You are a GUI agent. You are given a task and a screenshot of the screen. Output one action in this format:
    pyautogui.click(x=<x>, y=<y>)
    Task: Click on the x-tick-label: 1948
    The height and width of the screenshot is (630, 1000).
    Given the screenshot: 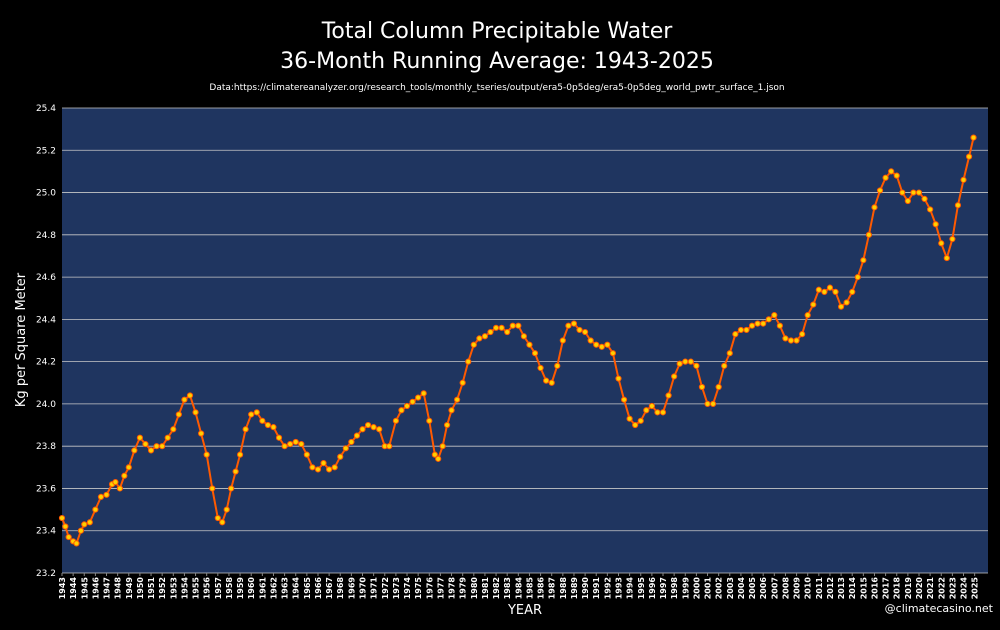 What is the action you would take?
    pyautogui.click(x=118, y=588)
    